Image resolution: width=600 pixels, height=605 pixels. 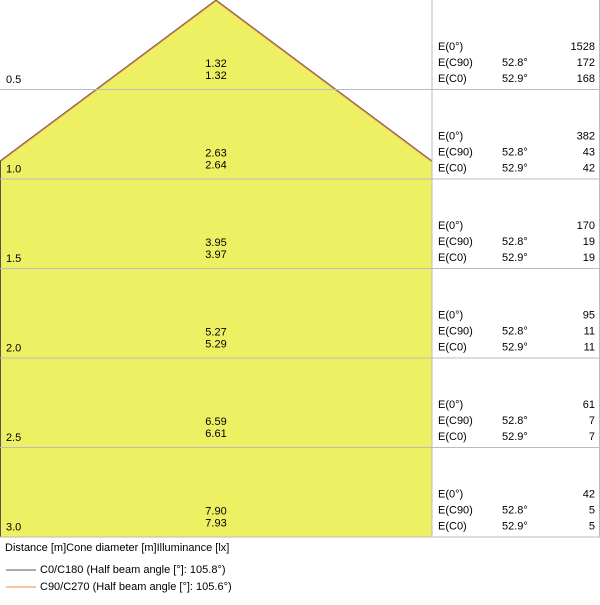 What do you see at coordinates (215, 344) in the screenshot?
I see `cone-diameter: 5.29` at bounding box center [215, 344].